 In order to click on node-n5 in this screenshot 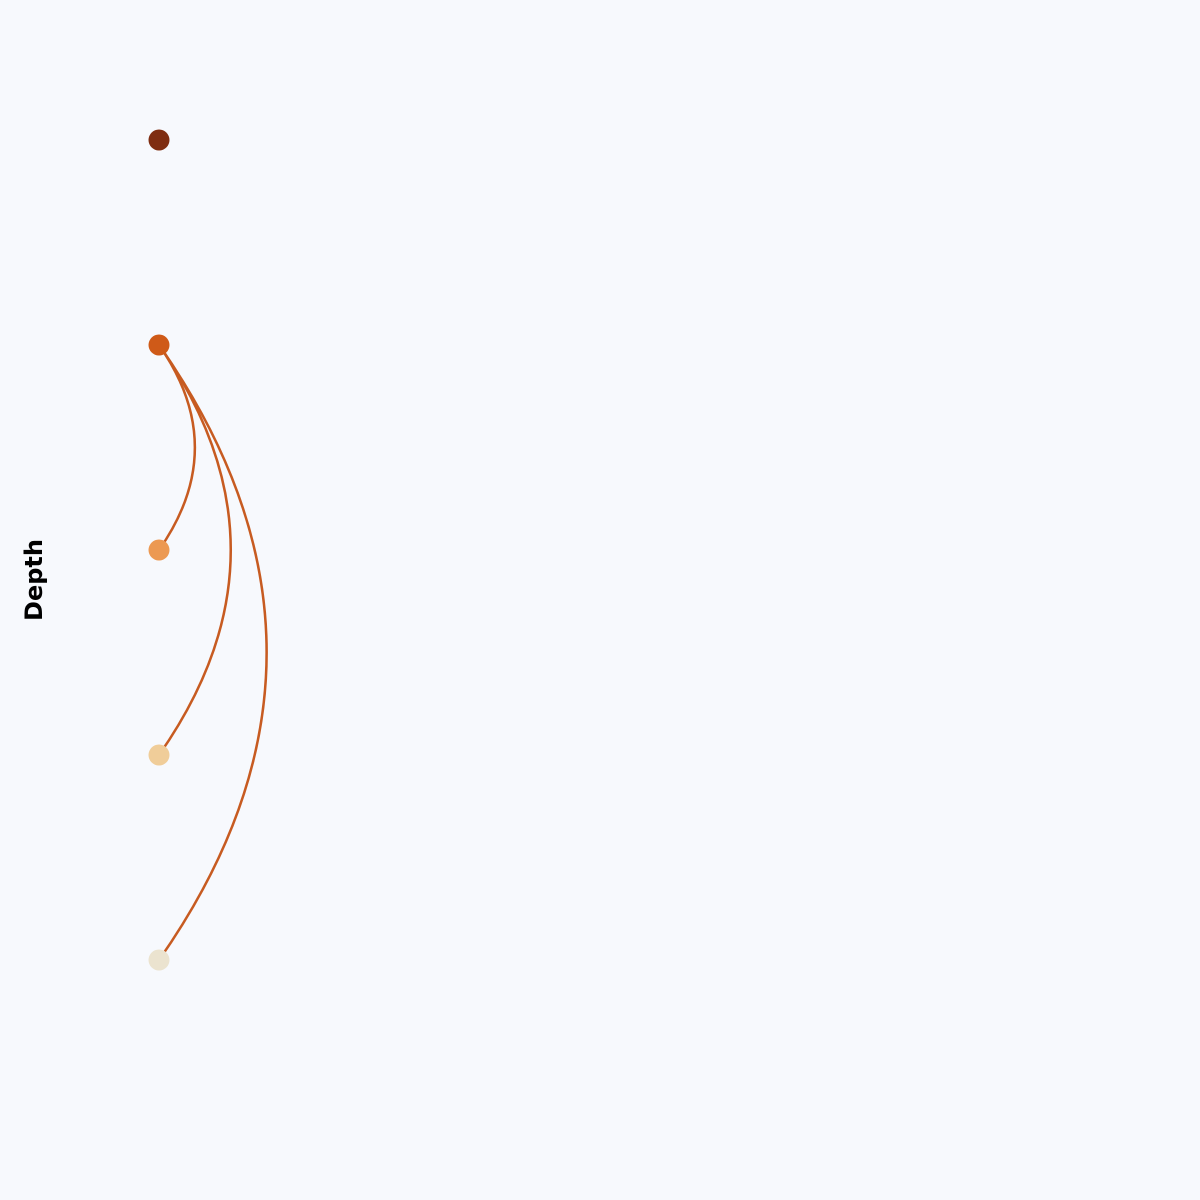, I will do `click(159, 960)`.